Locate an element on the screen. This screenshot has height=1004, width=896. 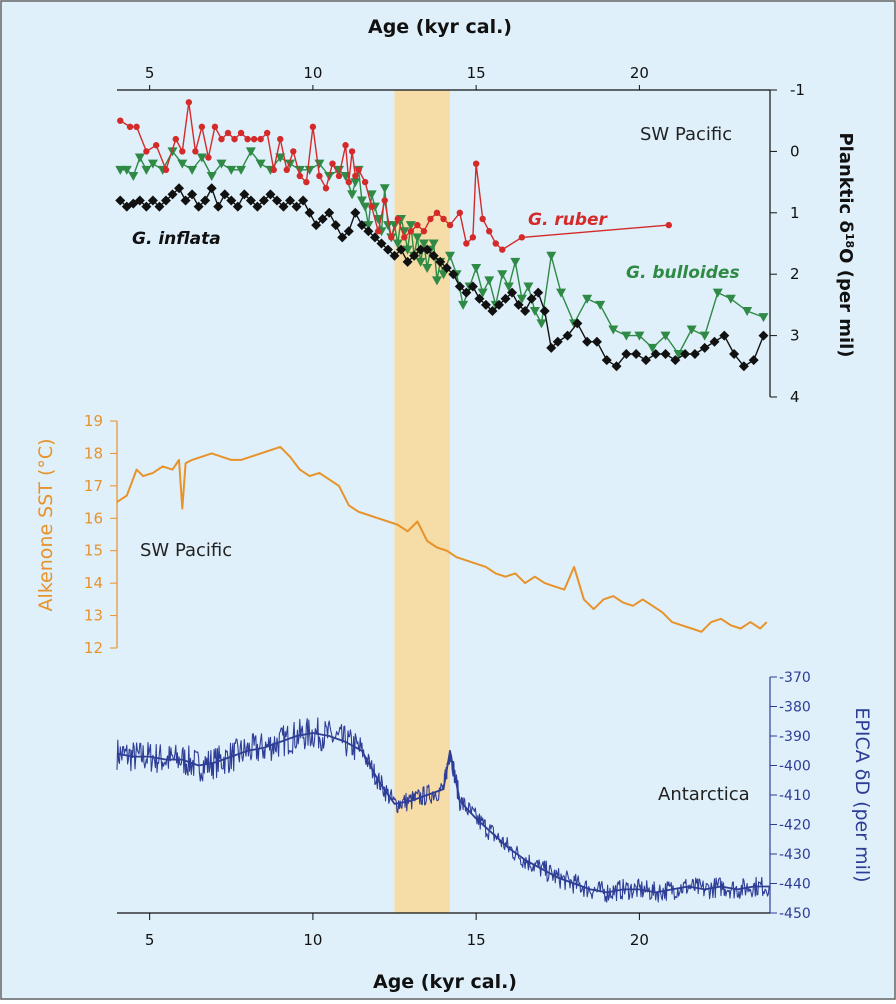
epica-y-axis-title: EPICA δD (per mil) is located at coordinates (862, 794).